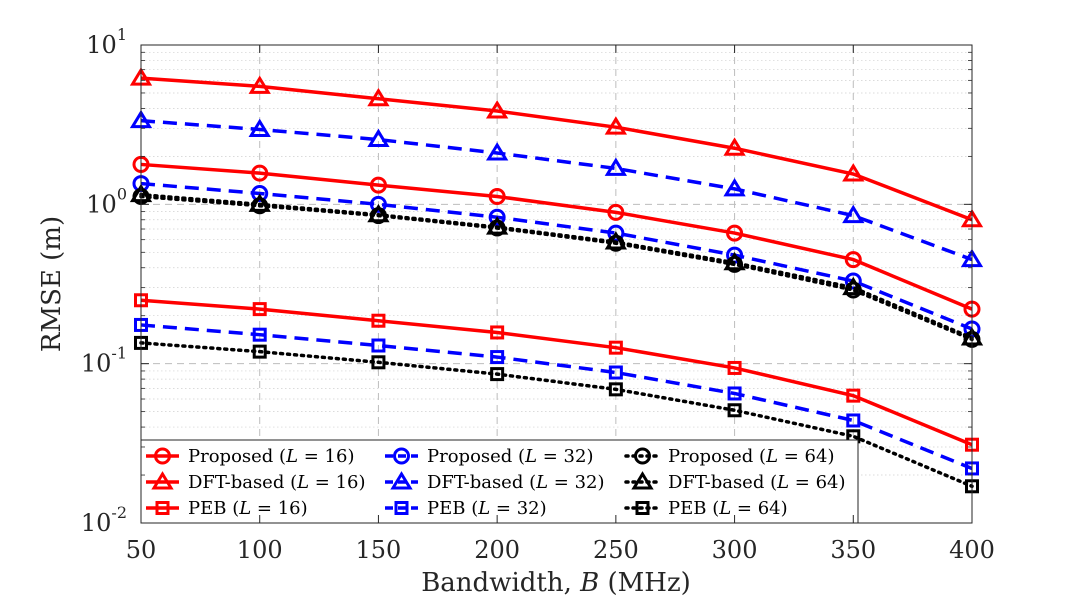 The image size is (1075, 605). What do you see at coordinates (972, 550) in the screenshot?
I see `x-tick-label: 400` at bounding box center [972, 550].